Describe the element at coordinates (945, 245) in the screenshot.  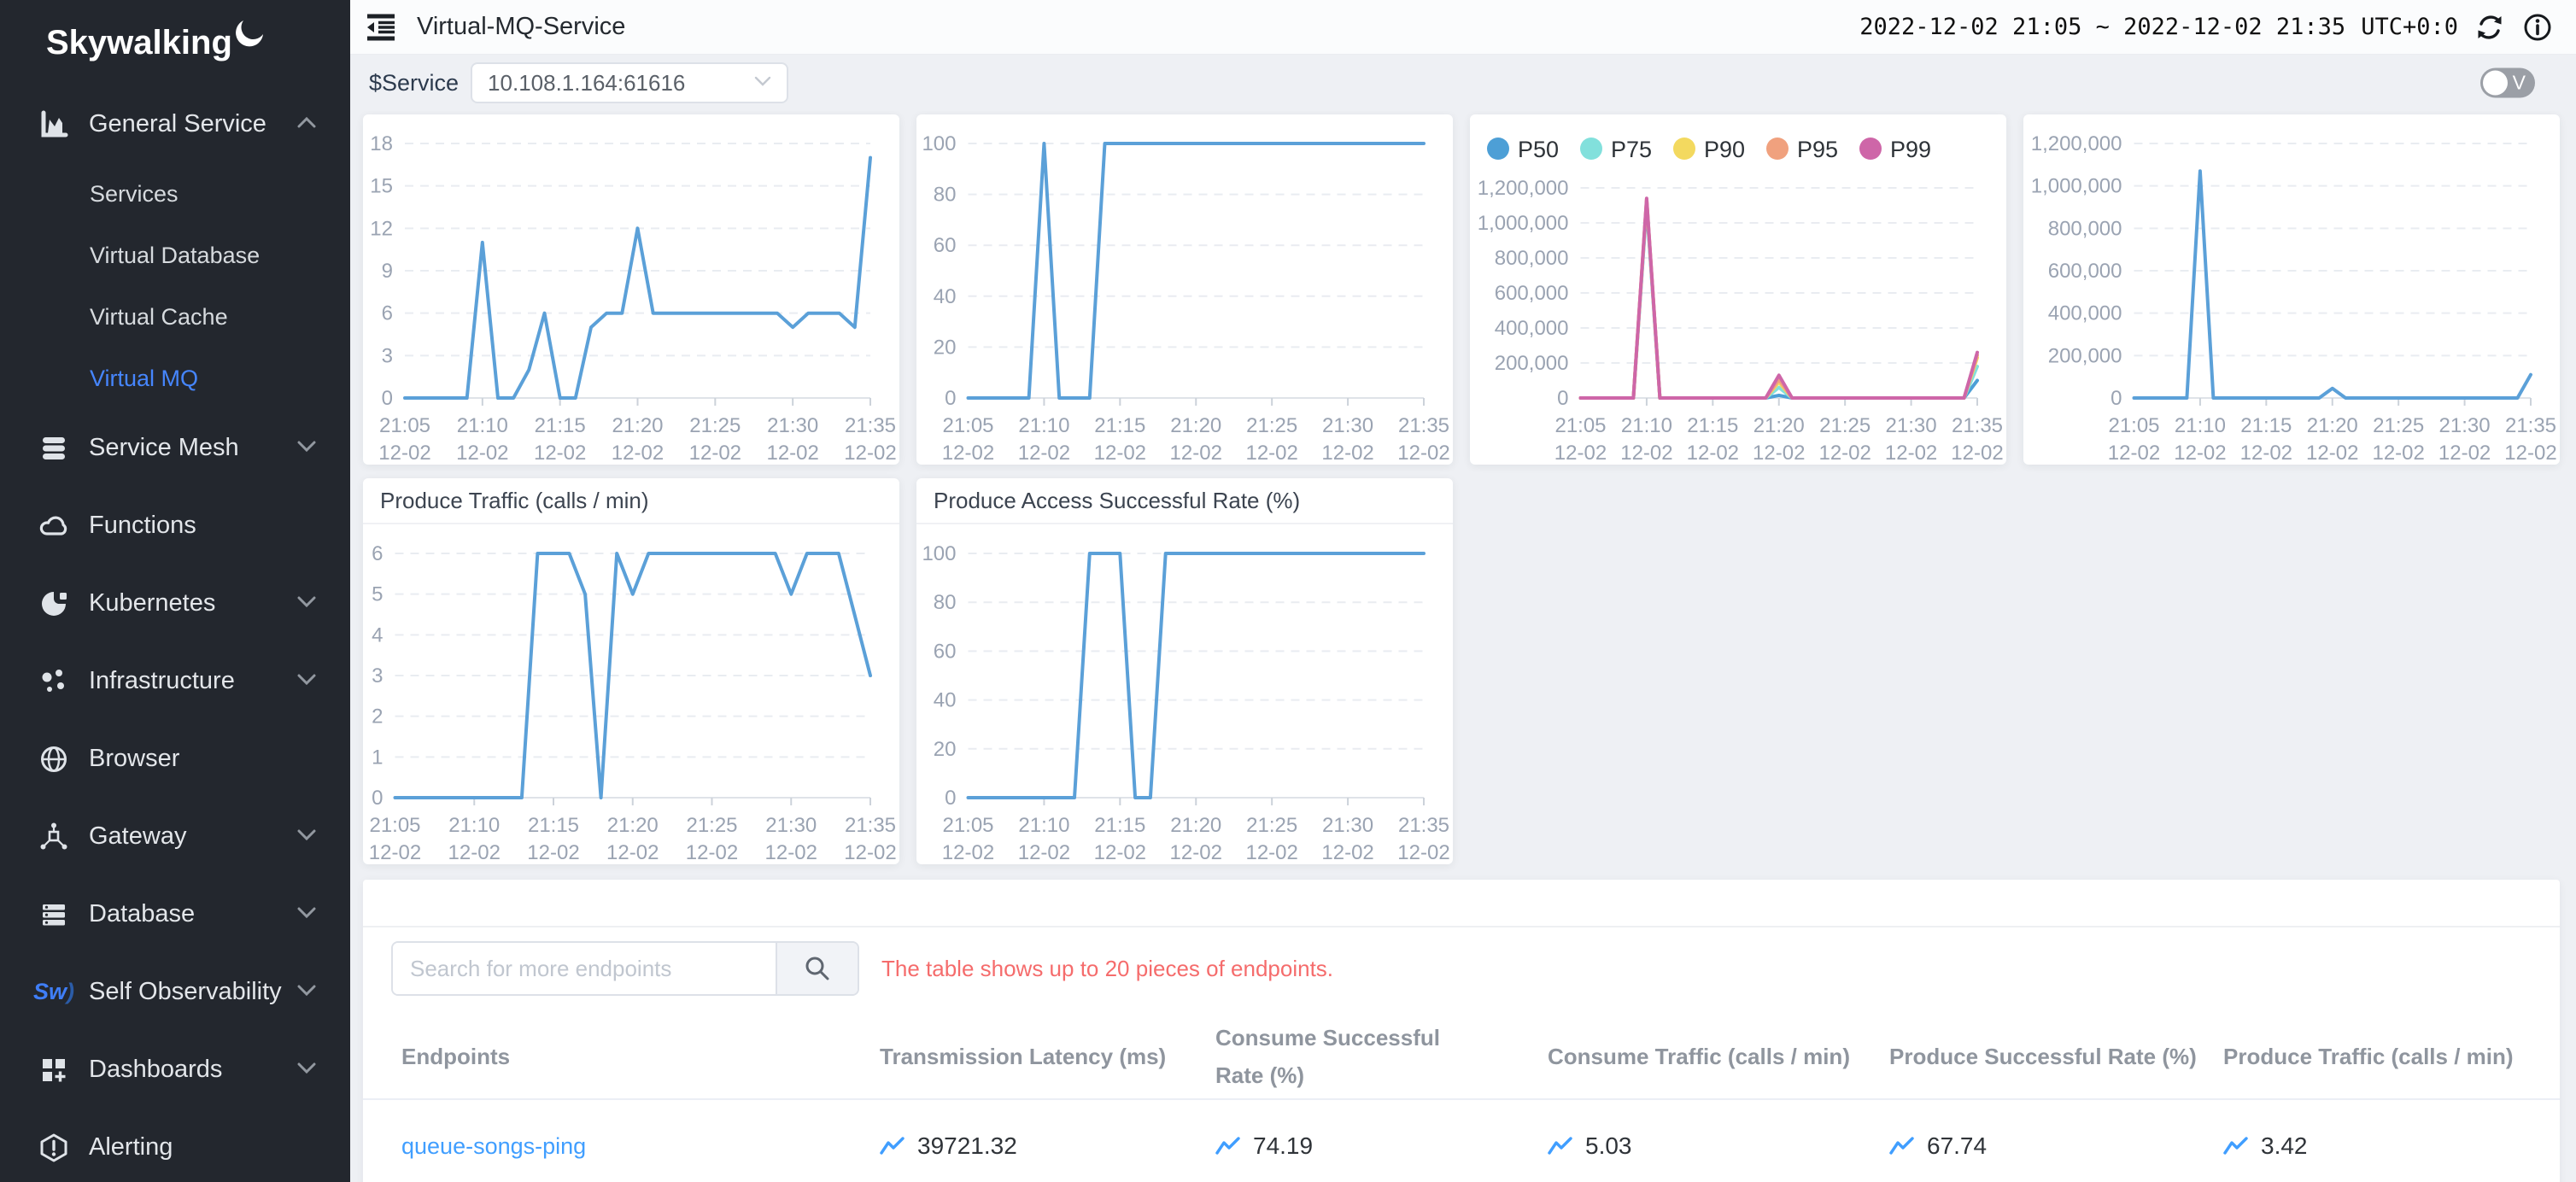
I see `svg-text: 60` at that location.